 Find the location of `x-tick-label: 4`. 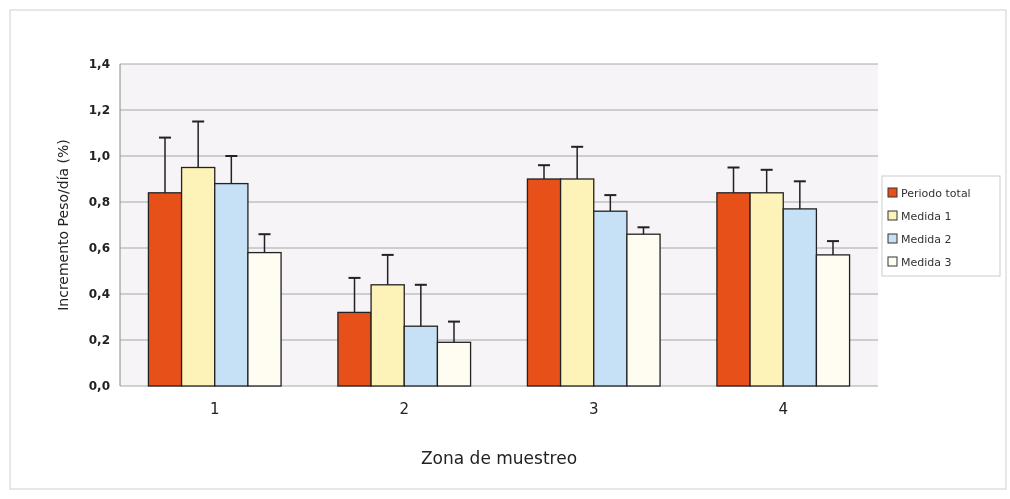

x-tick-label: 4 is located at coordinates (783, 409).